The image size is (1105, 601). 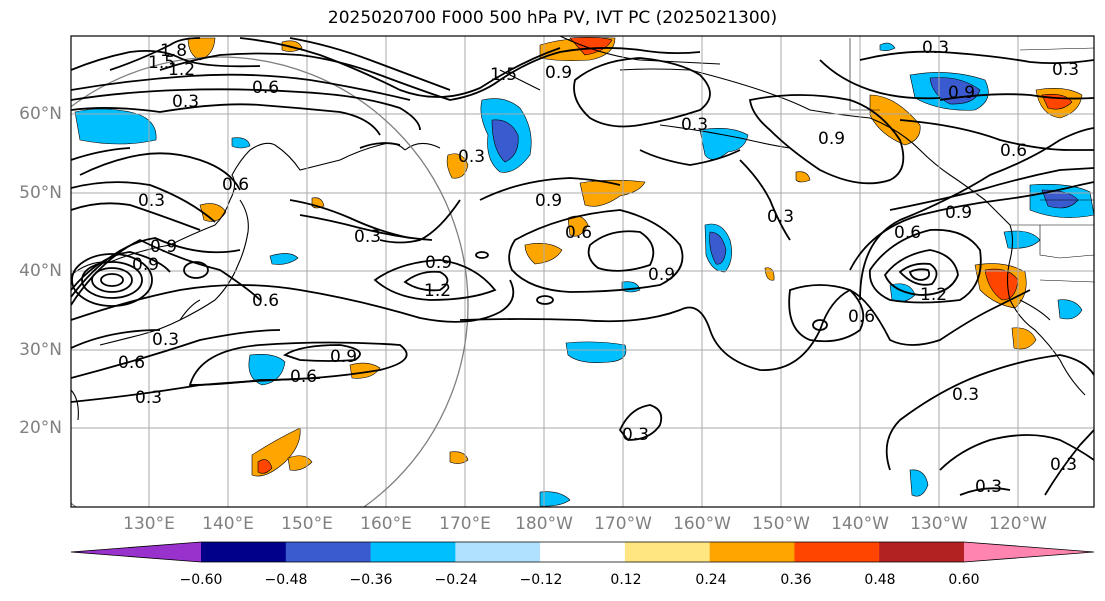 What do you see at coordinates (40, 271) in the screenshot?
I see `lat-label: 40°N` at bounding box center [40, 271].